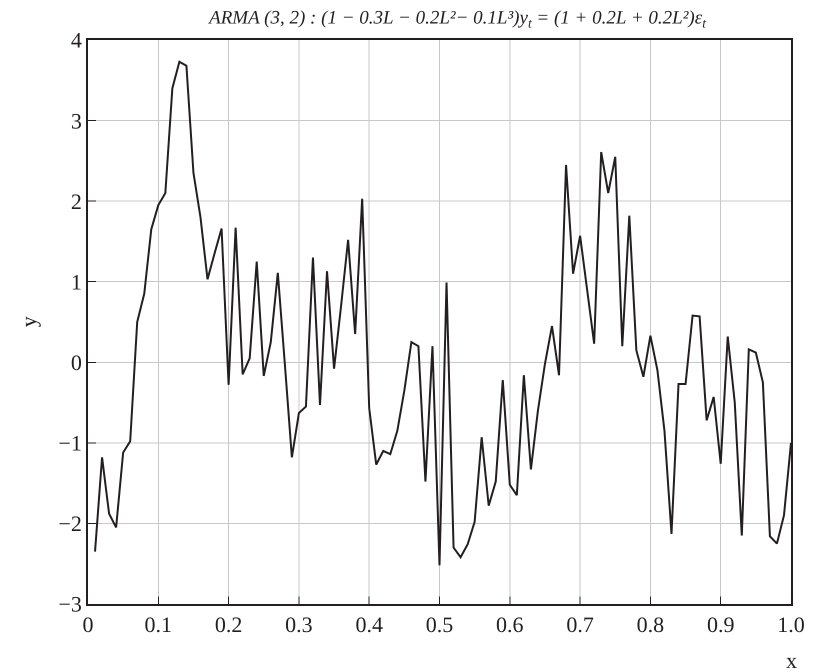  Describe the element at coordinates (76, 121) in the screenshot. I see `y-tick-label: 3` at that location.